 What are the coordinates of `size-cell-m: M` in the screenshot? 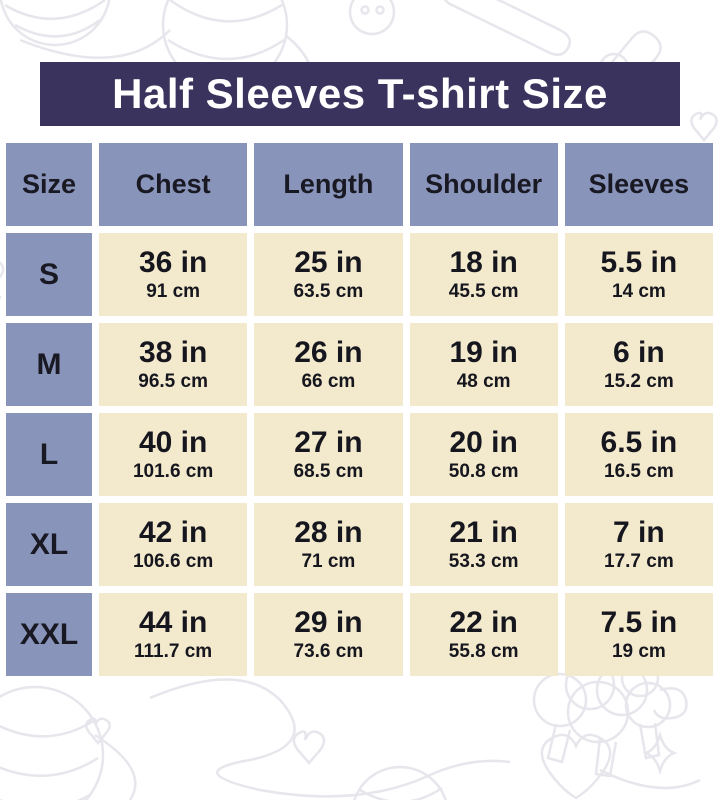 It's located at (49, 364).